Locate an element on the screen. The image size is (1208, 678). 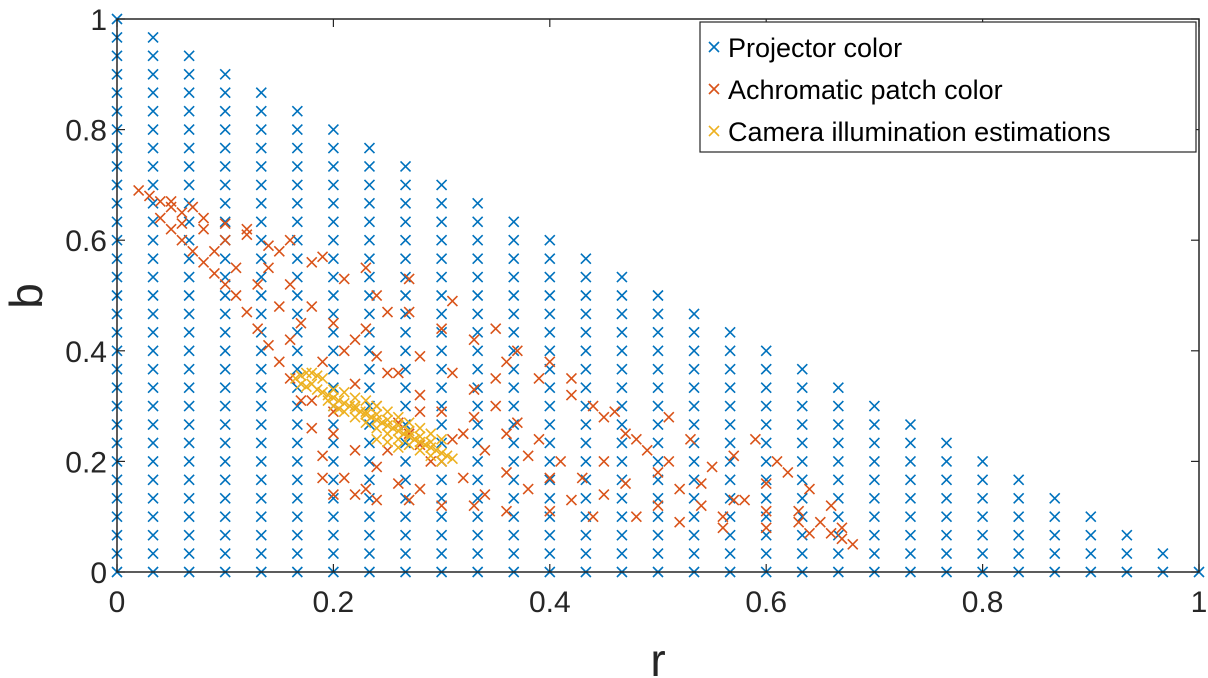
legend-marker-icon is located at coordinates (714, 89).